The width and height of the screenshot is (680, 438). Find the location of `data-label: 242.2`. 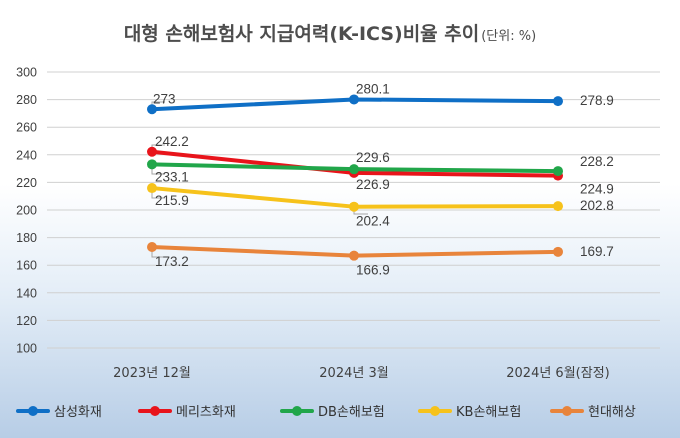

data-label: 242.2 is located at coordinates (172, 141).